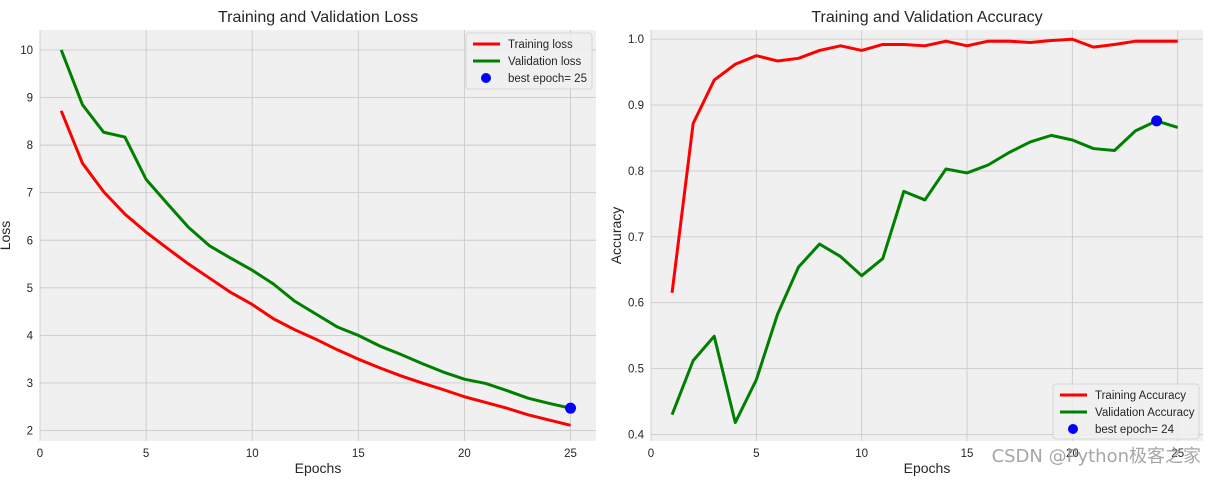  Describe the element at coordinates (26, 51) in the screenshot. I see `y-tick-label: 10` at that location.